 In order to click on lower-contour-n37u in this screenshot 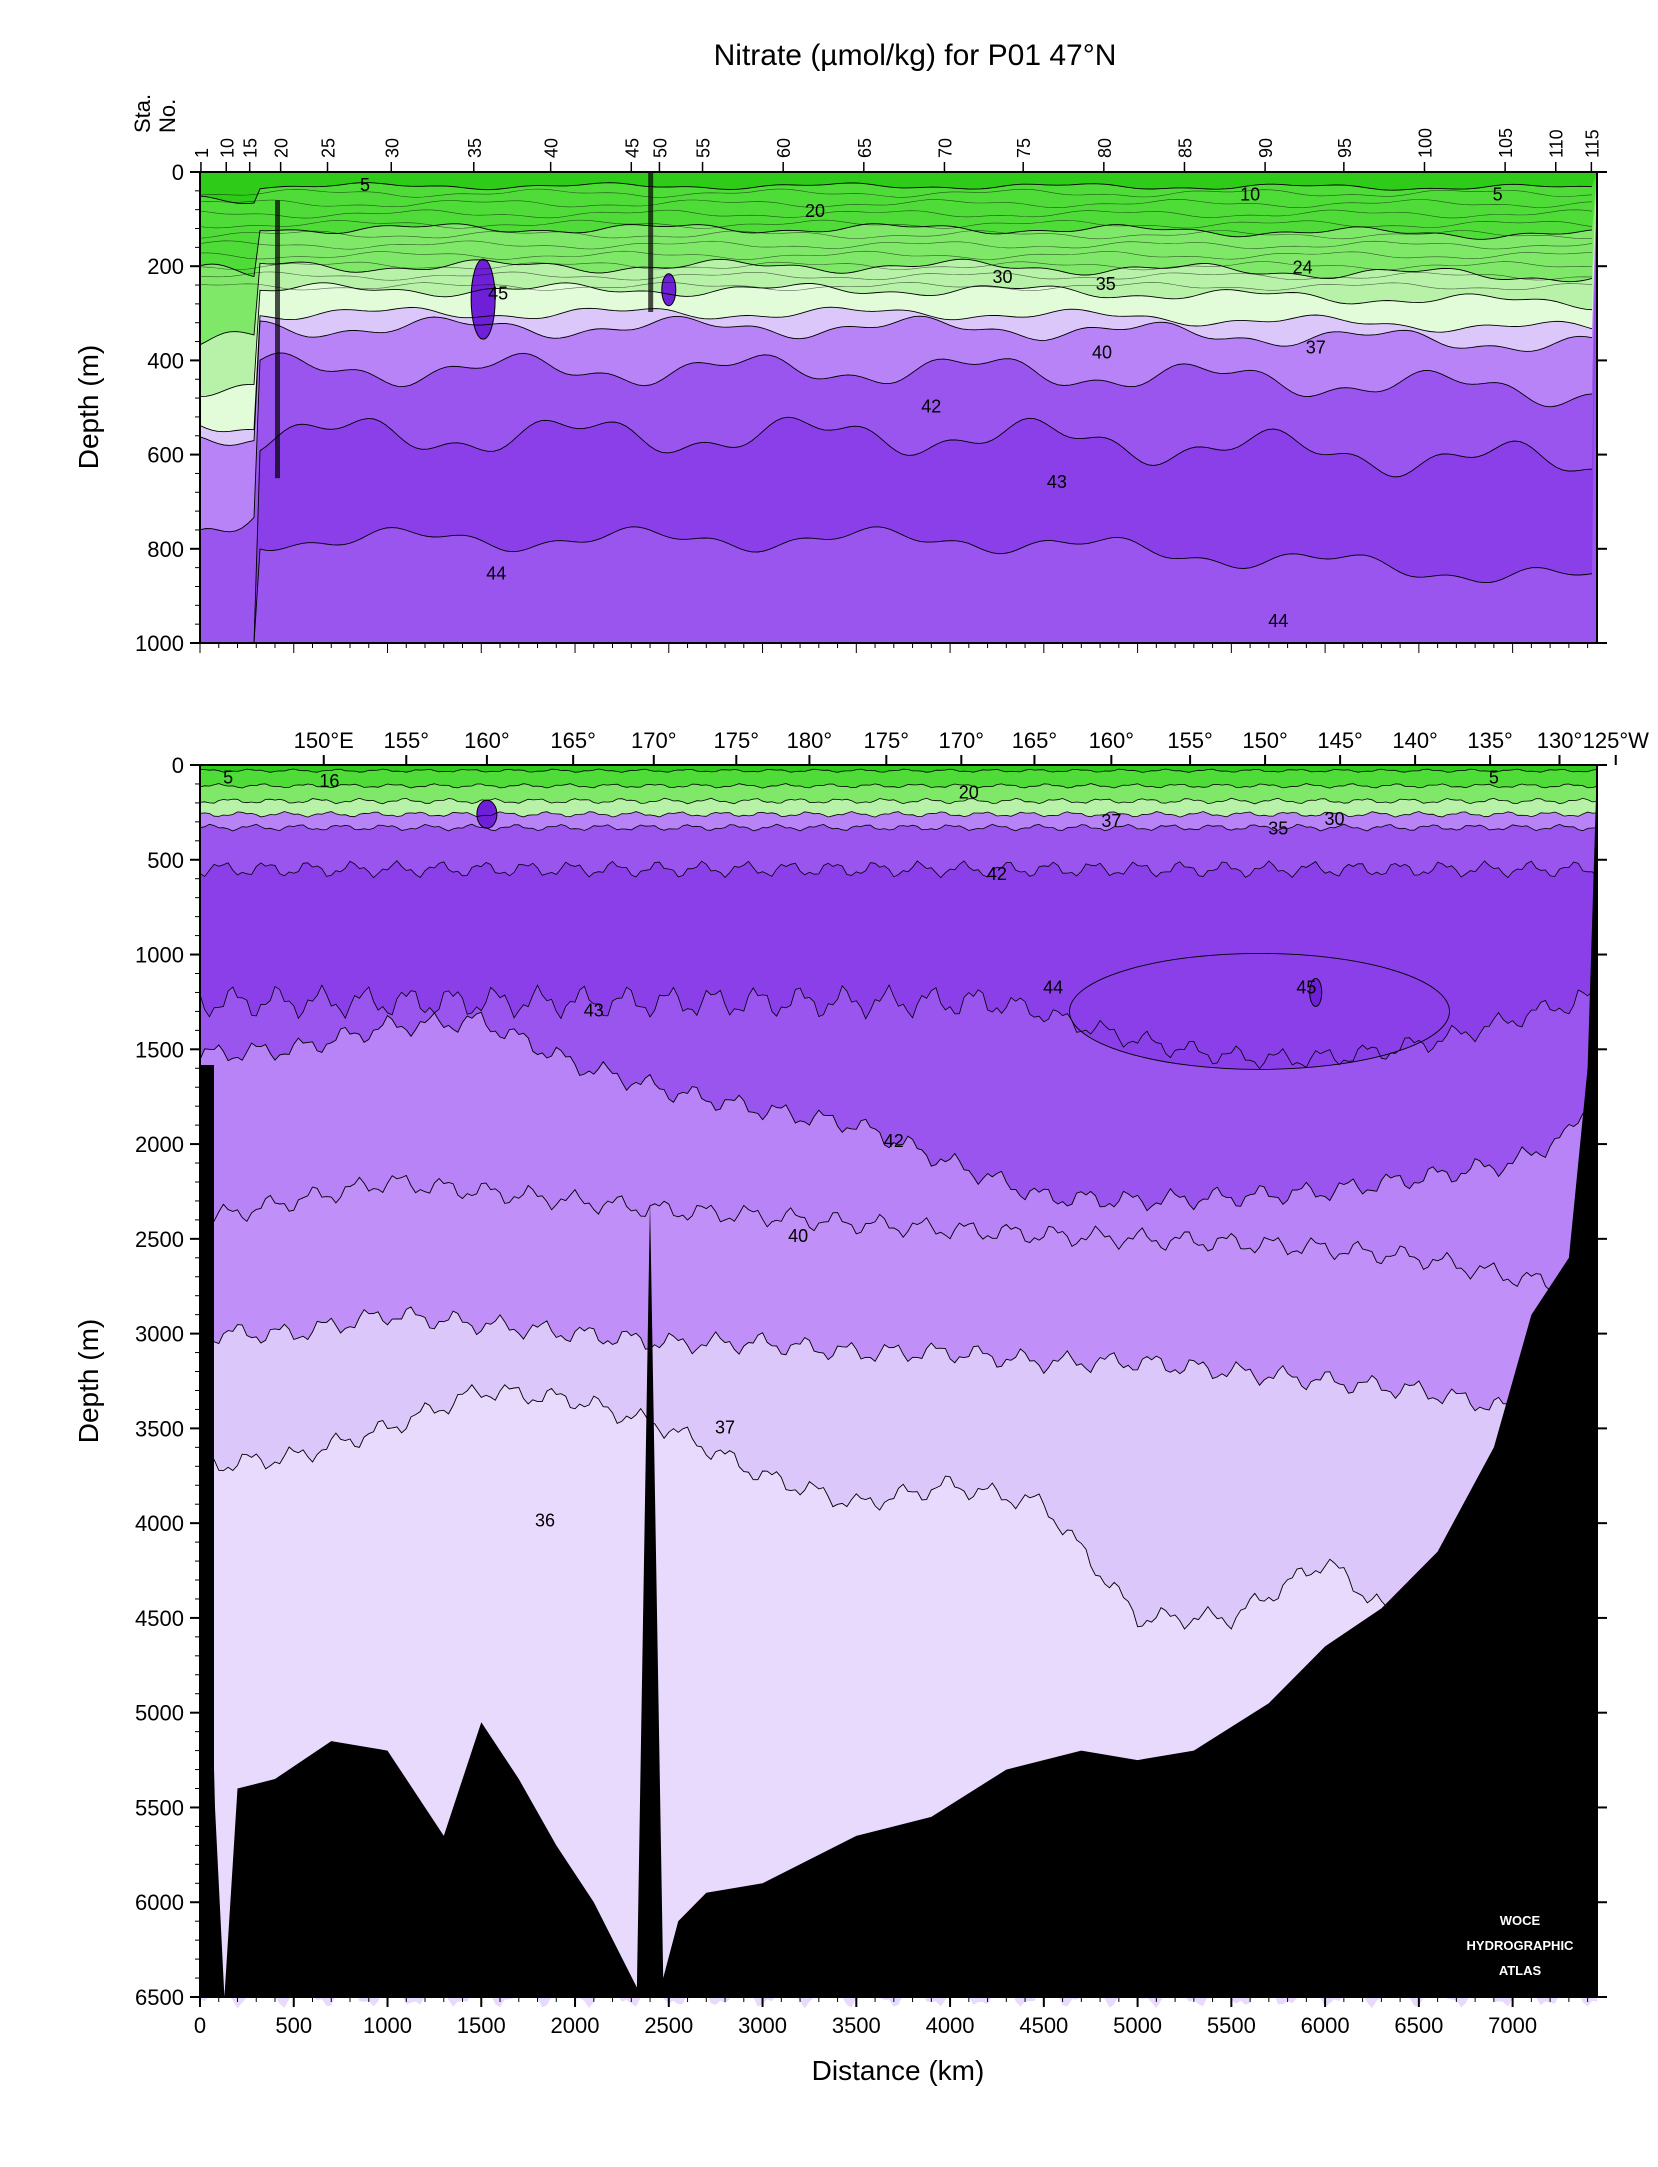, I will do `click(898, 827)`.